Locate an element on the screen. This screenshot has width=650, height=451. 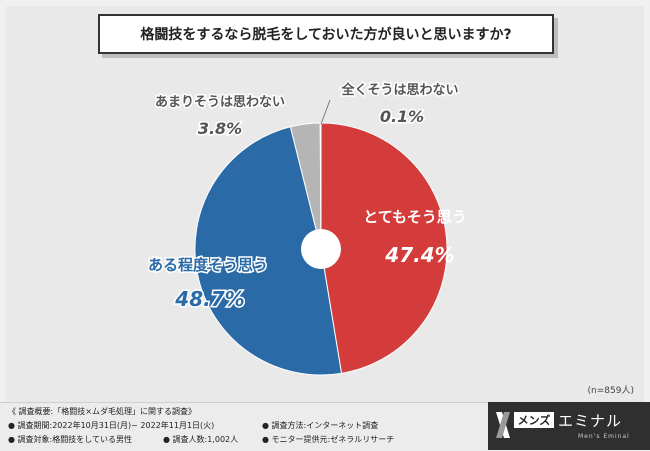
logo-mark-icon is located at coordinates (503, 425).